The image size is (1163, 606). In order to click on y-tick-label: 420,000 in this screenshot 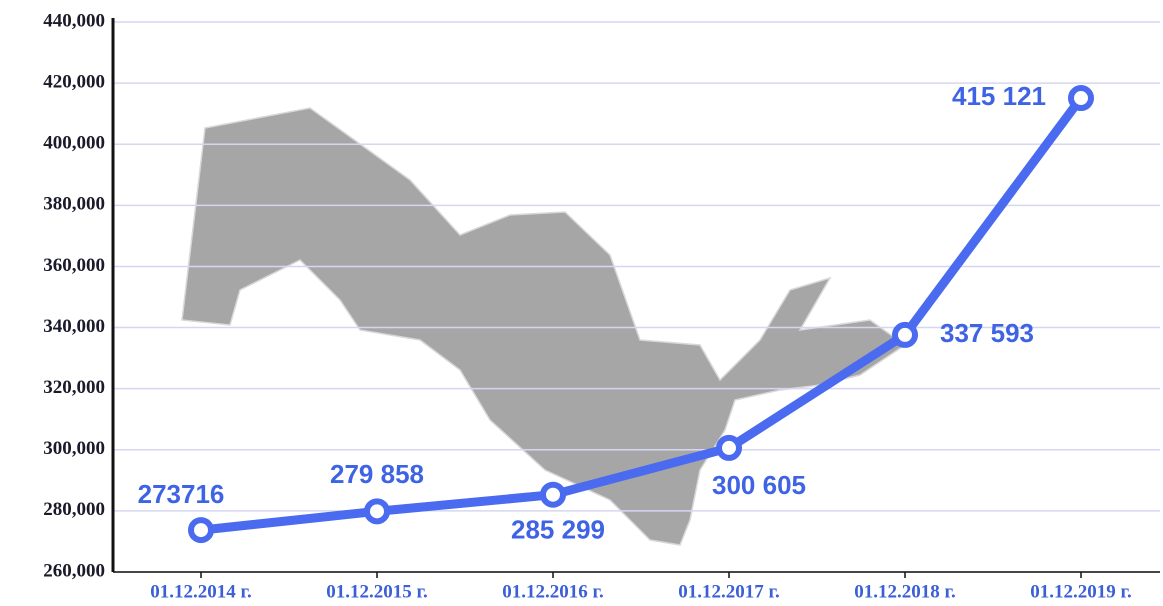, I will do `click(74, 81)`.